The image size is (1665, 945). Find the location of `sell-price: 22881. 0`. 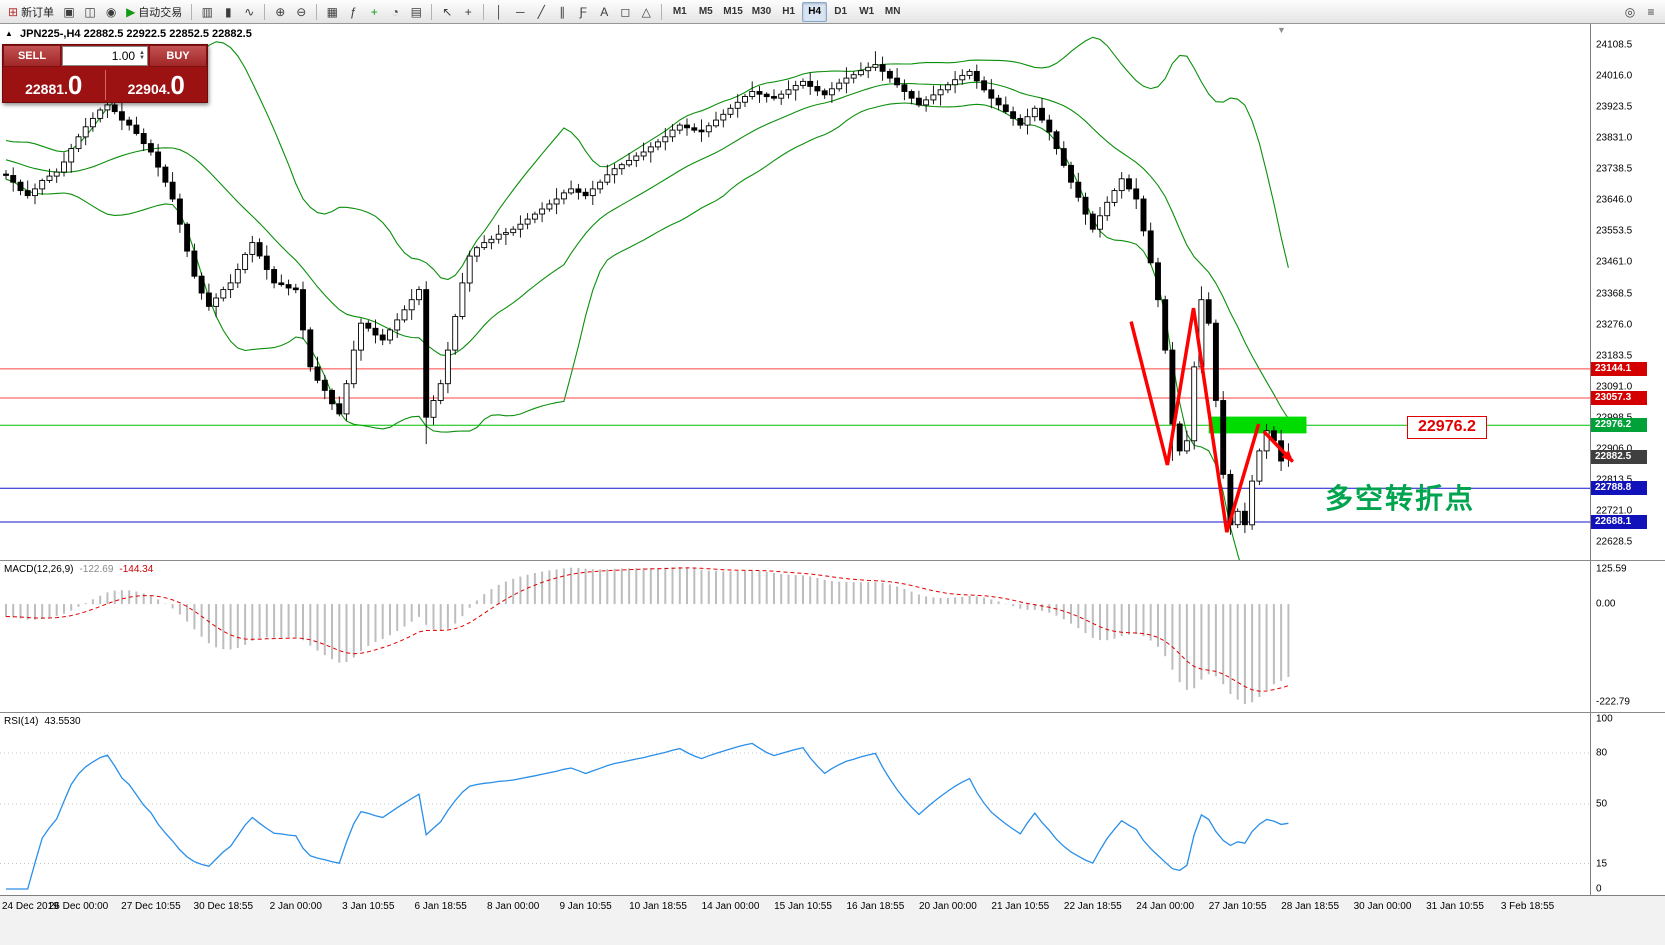

sell-price: 22881. 0 is located at coordinates (54, 85).